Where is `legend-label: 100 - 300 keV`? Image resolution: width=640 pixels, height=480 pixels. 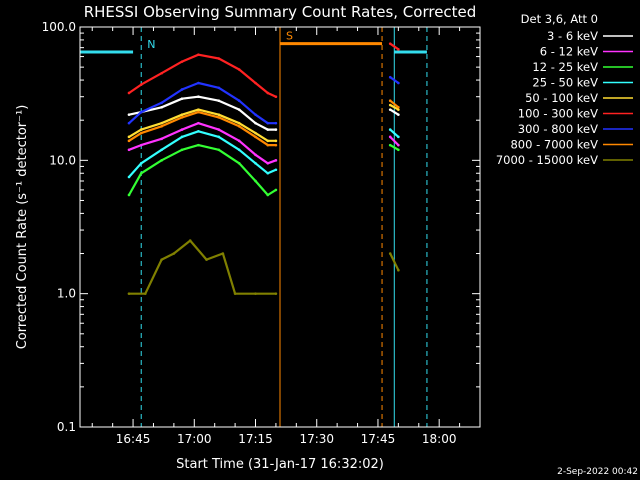 legend-label: 100 - 300 keV is located at coordinates (558, 114).